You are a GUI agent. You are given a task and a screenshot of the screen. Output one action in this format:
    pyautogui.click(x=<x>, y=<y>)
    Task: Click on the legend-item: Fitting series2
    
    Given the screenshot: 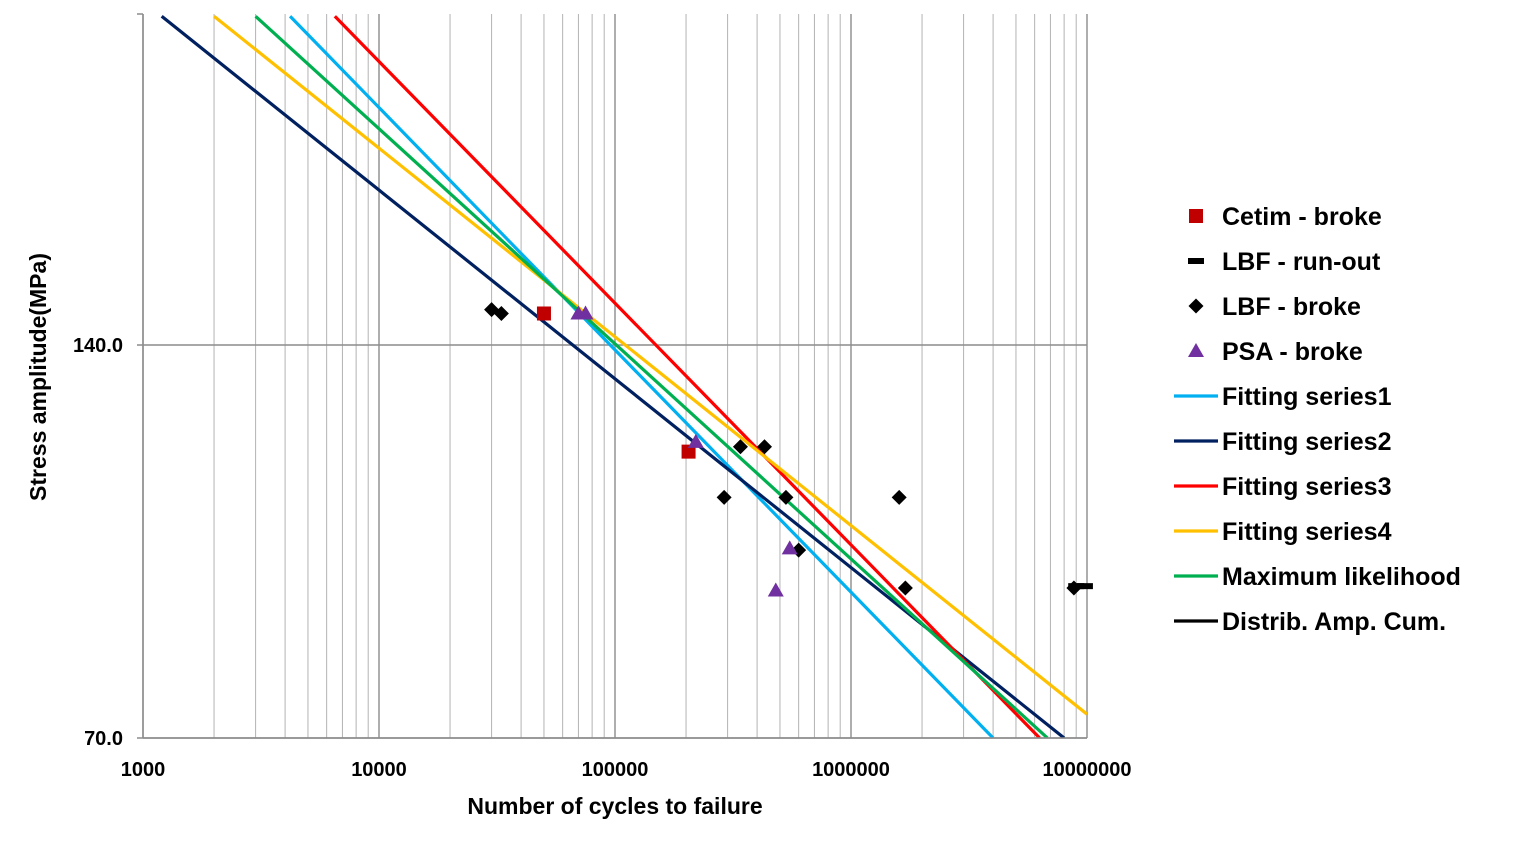 What is the action you would take?
    pyautogui.click(x=1283, y=442)
    